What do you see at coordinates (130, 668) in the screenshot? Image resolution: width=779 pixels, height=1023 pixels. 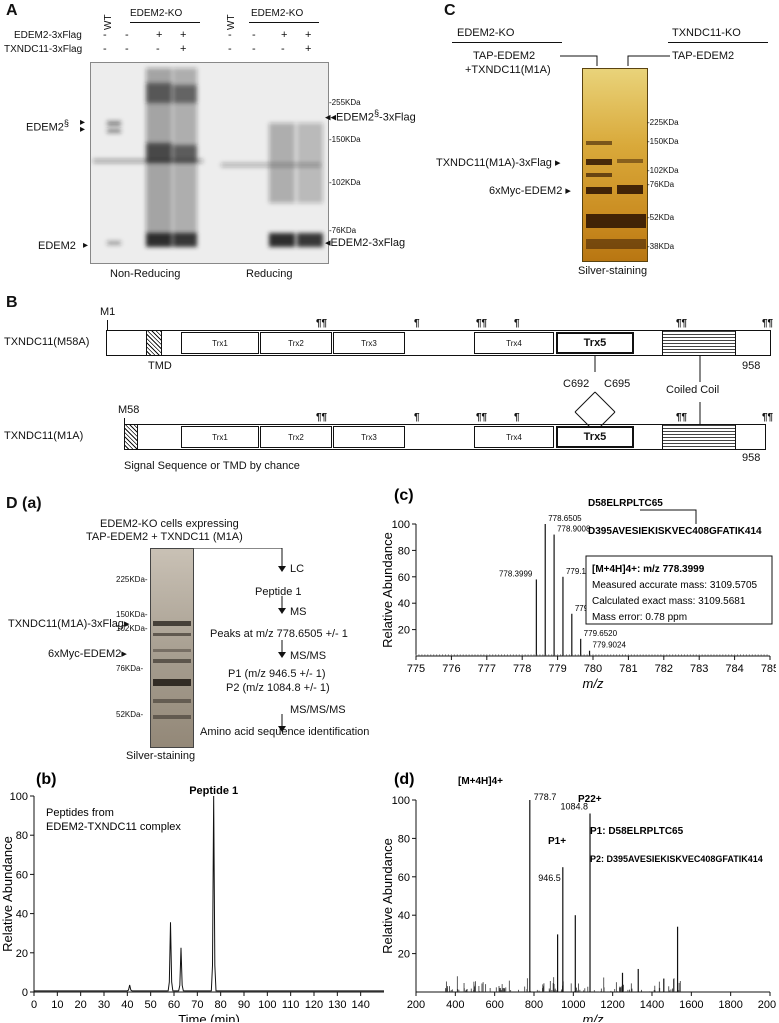 I see `marker-d-3: 76KDa-` at bounding box center [130, 668].